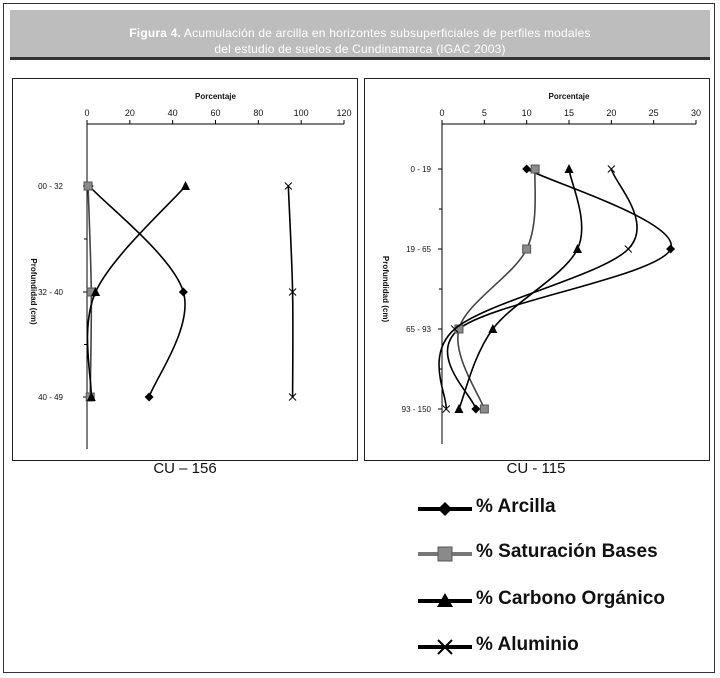 The height and width of the screenshot is (678, 720). Describe the element at coordinates (155, 33) in the screenshot. I see `figure-number: Figura 4.` at that location.